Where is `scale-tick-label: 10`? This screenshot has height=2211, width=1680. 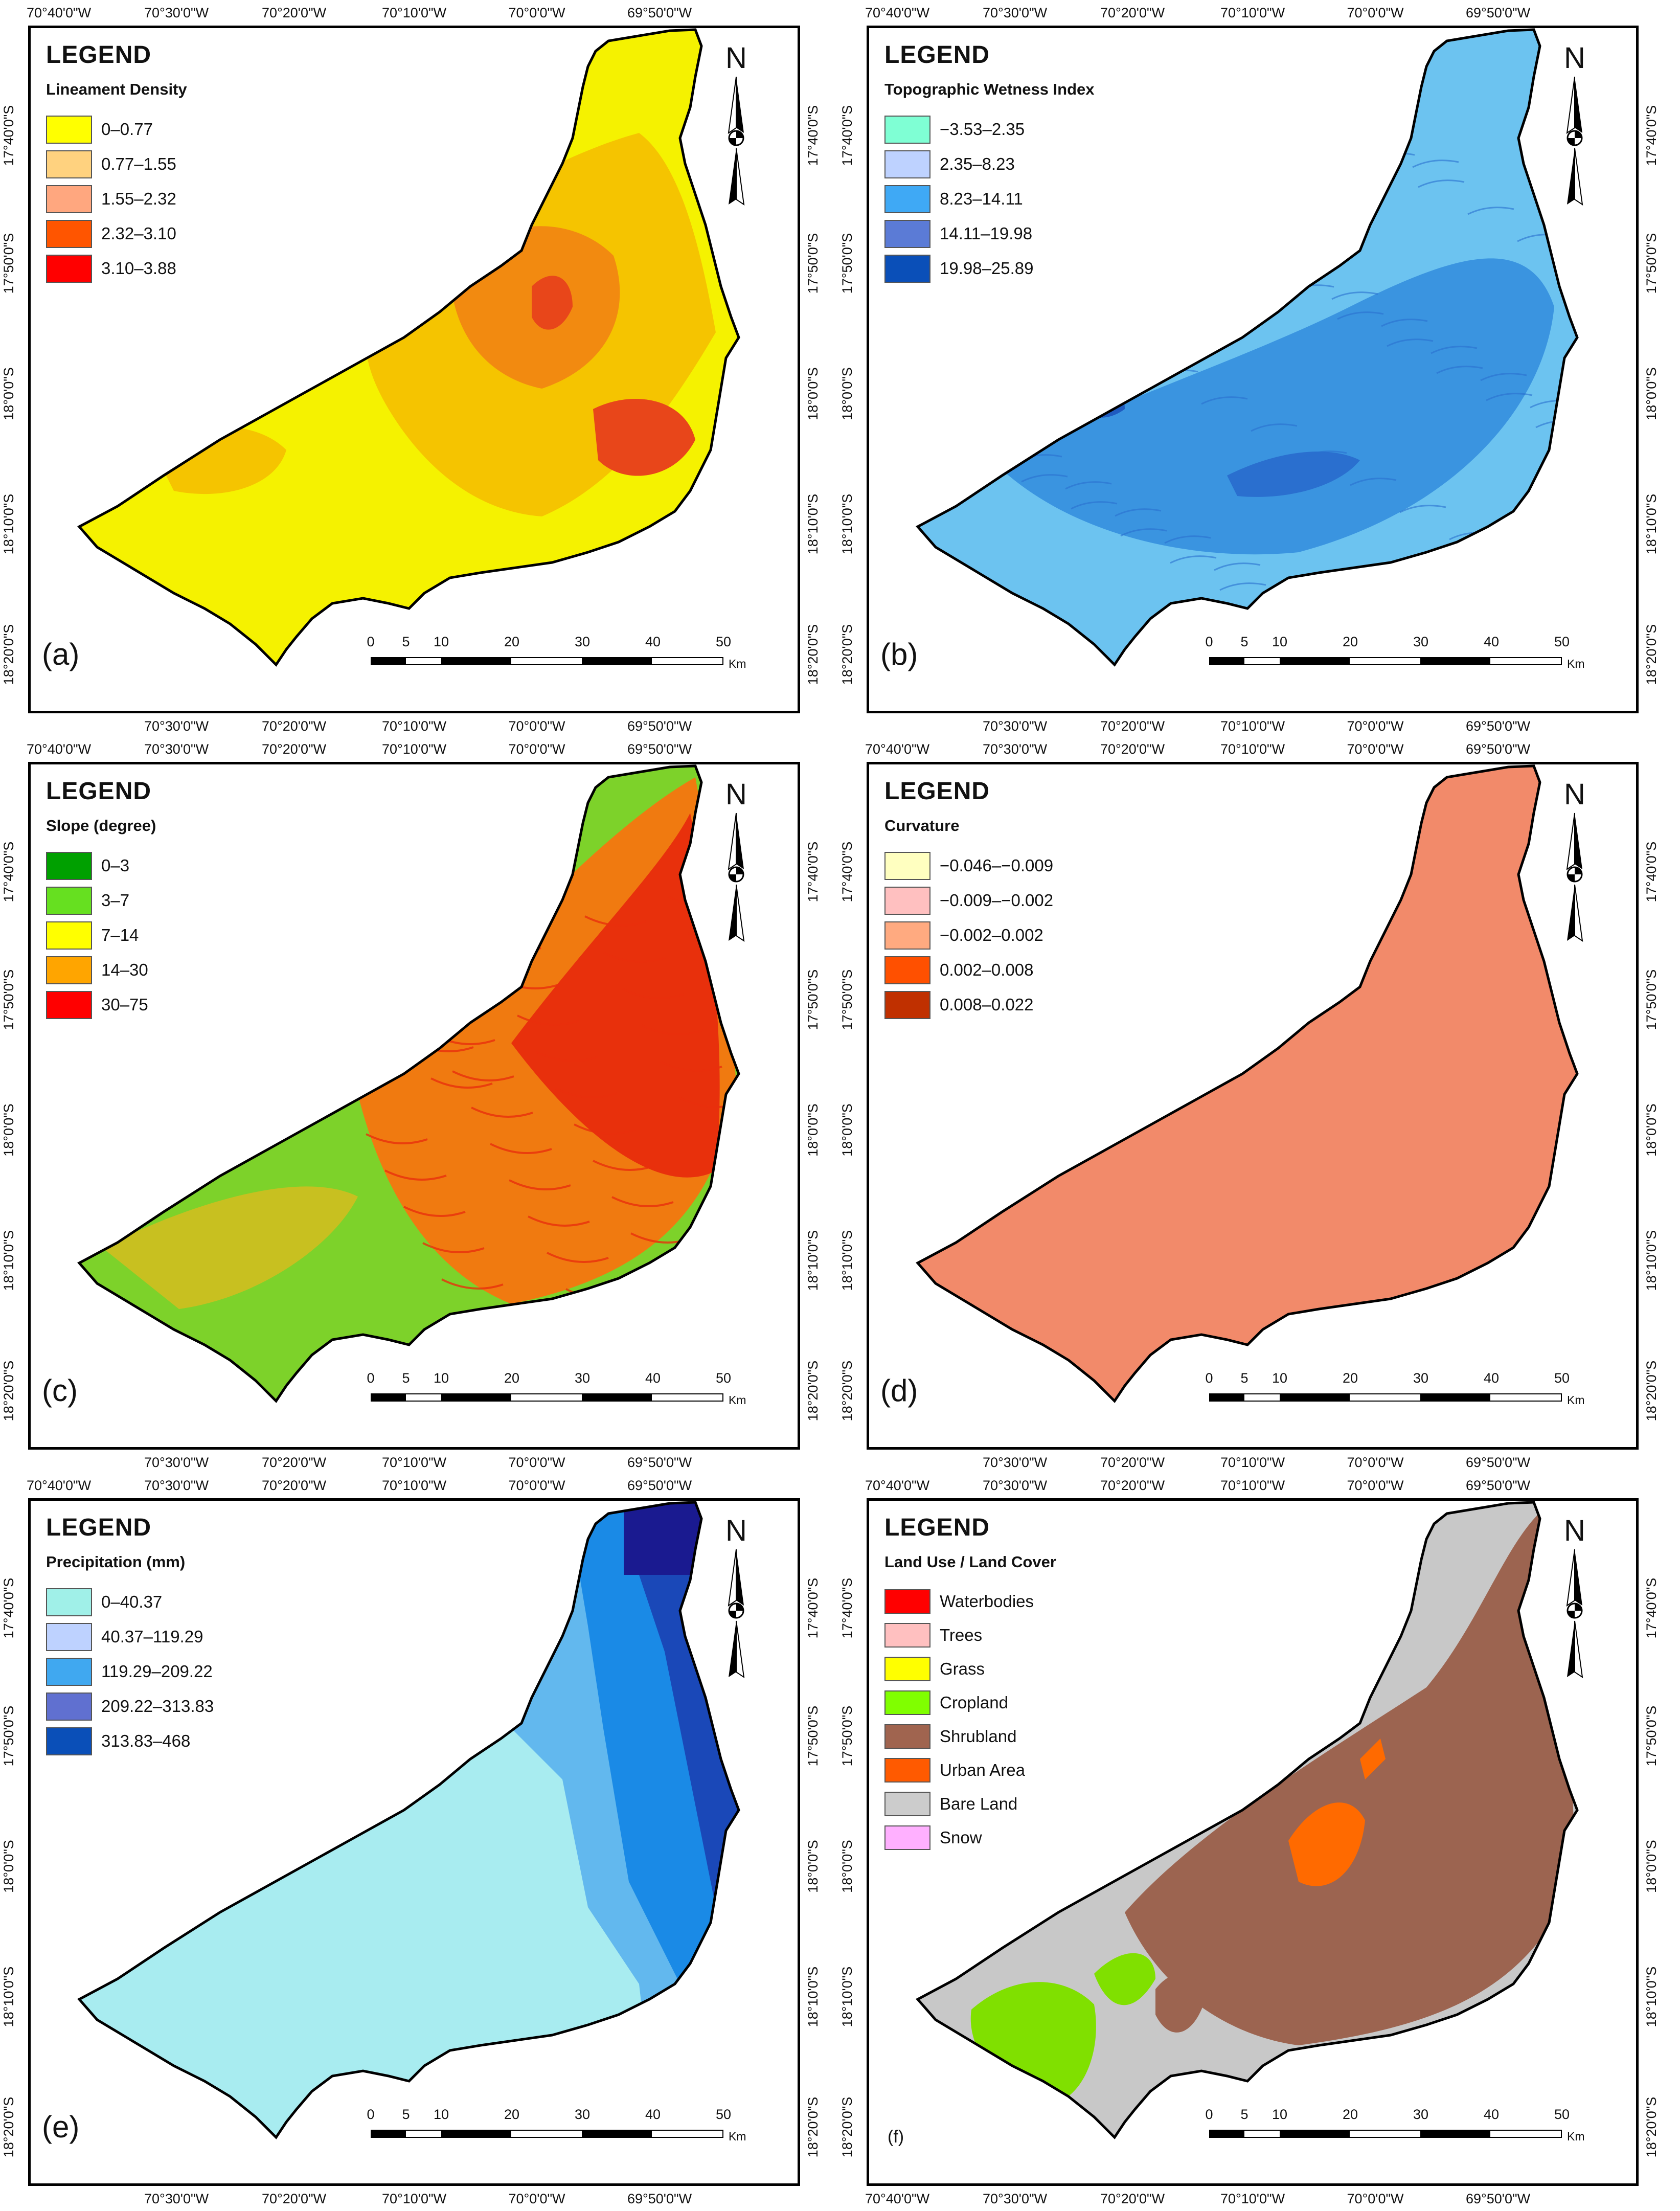
scale-tick-label: 10 is located at coordinates (441, 641).